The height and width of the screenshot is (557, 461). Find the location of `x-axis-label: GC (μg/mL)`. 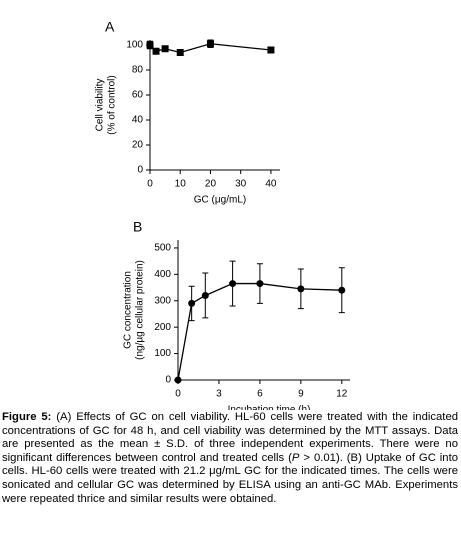

x-axis-label: GC (μg/mL) is located at coordinates (220, 200).